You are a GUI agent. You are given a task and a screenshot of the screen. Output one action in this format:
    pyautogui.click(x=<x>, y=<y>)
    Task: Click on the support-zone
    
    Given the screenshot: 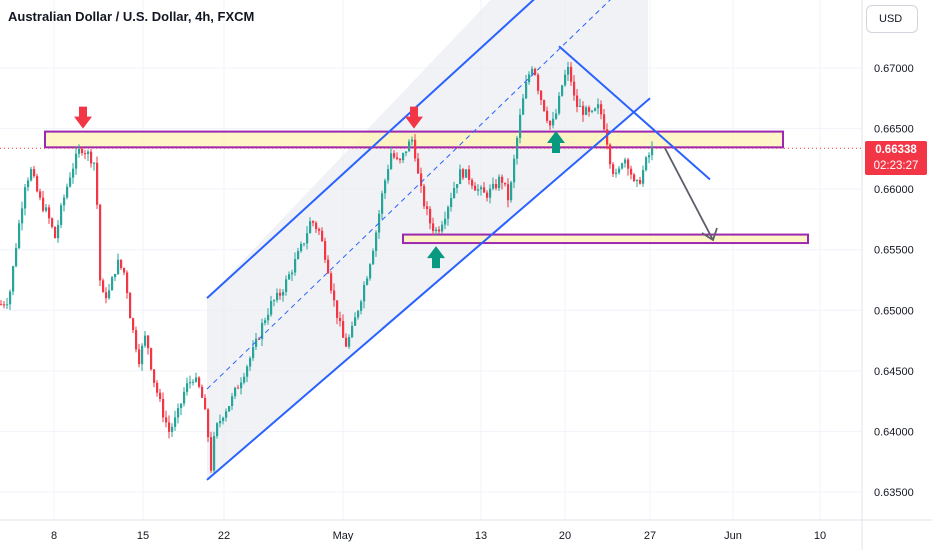 What is the action you would take?
    pyautogui.click(x=605, y=239)
    